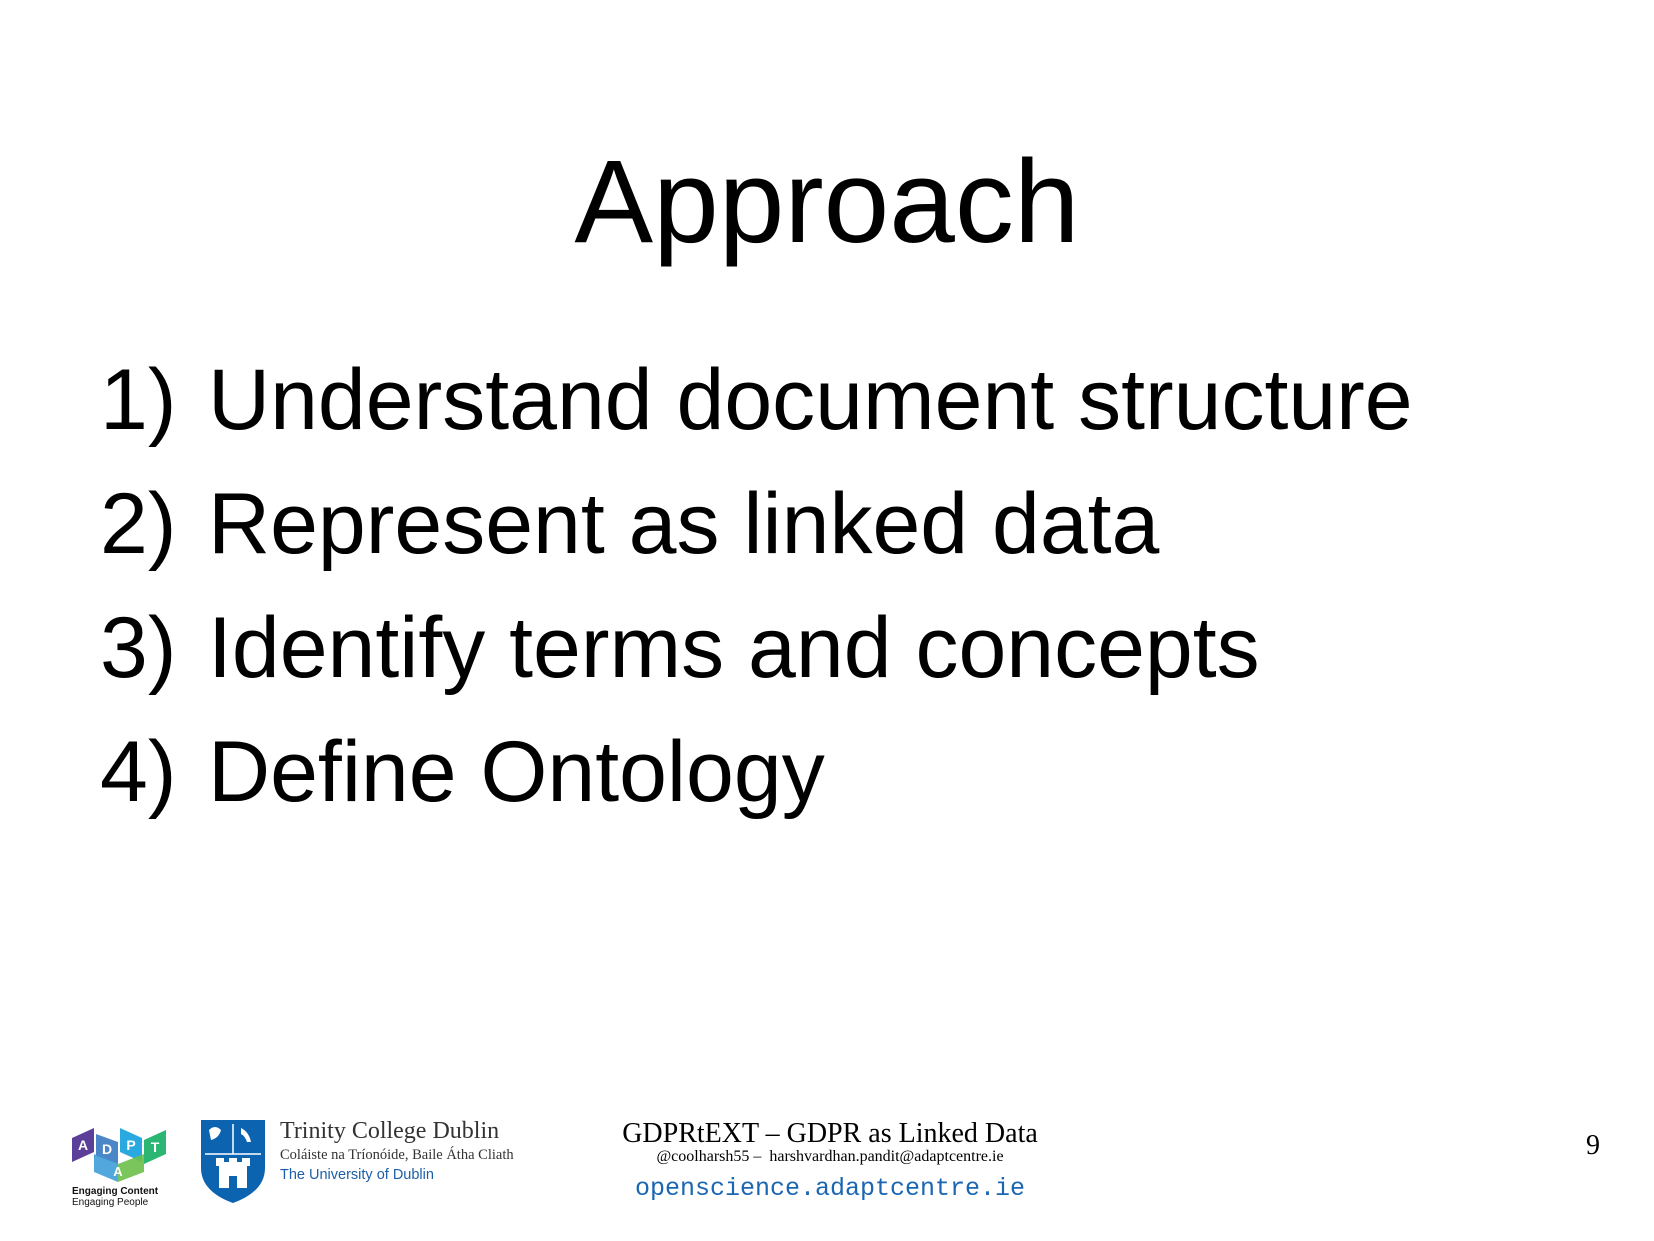 The width and height of the screenshot is (1654, 1241). I want to click on tcd-irish-name: Coláiste na Tríonóide, Baile Átha Cliath, so click(397, 1155).